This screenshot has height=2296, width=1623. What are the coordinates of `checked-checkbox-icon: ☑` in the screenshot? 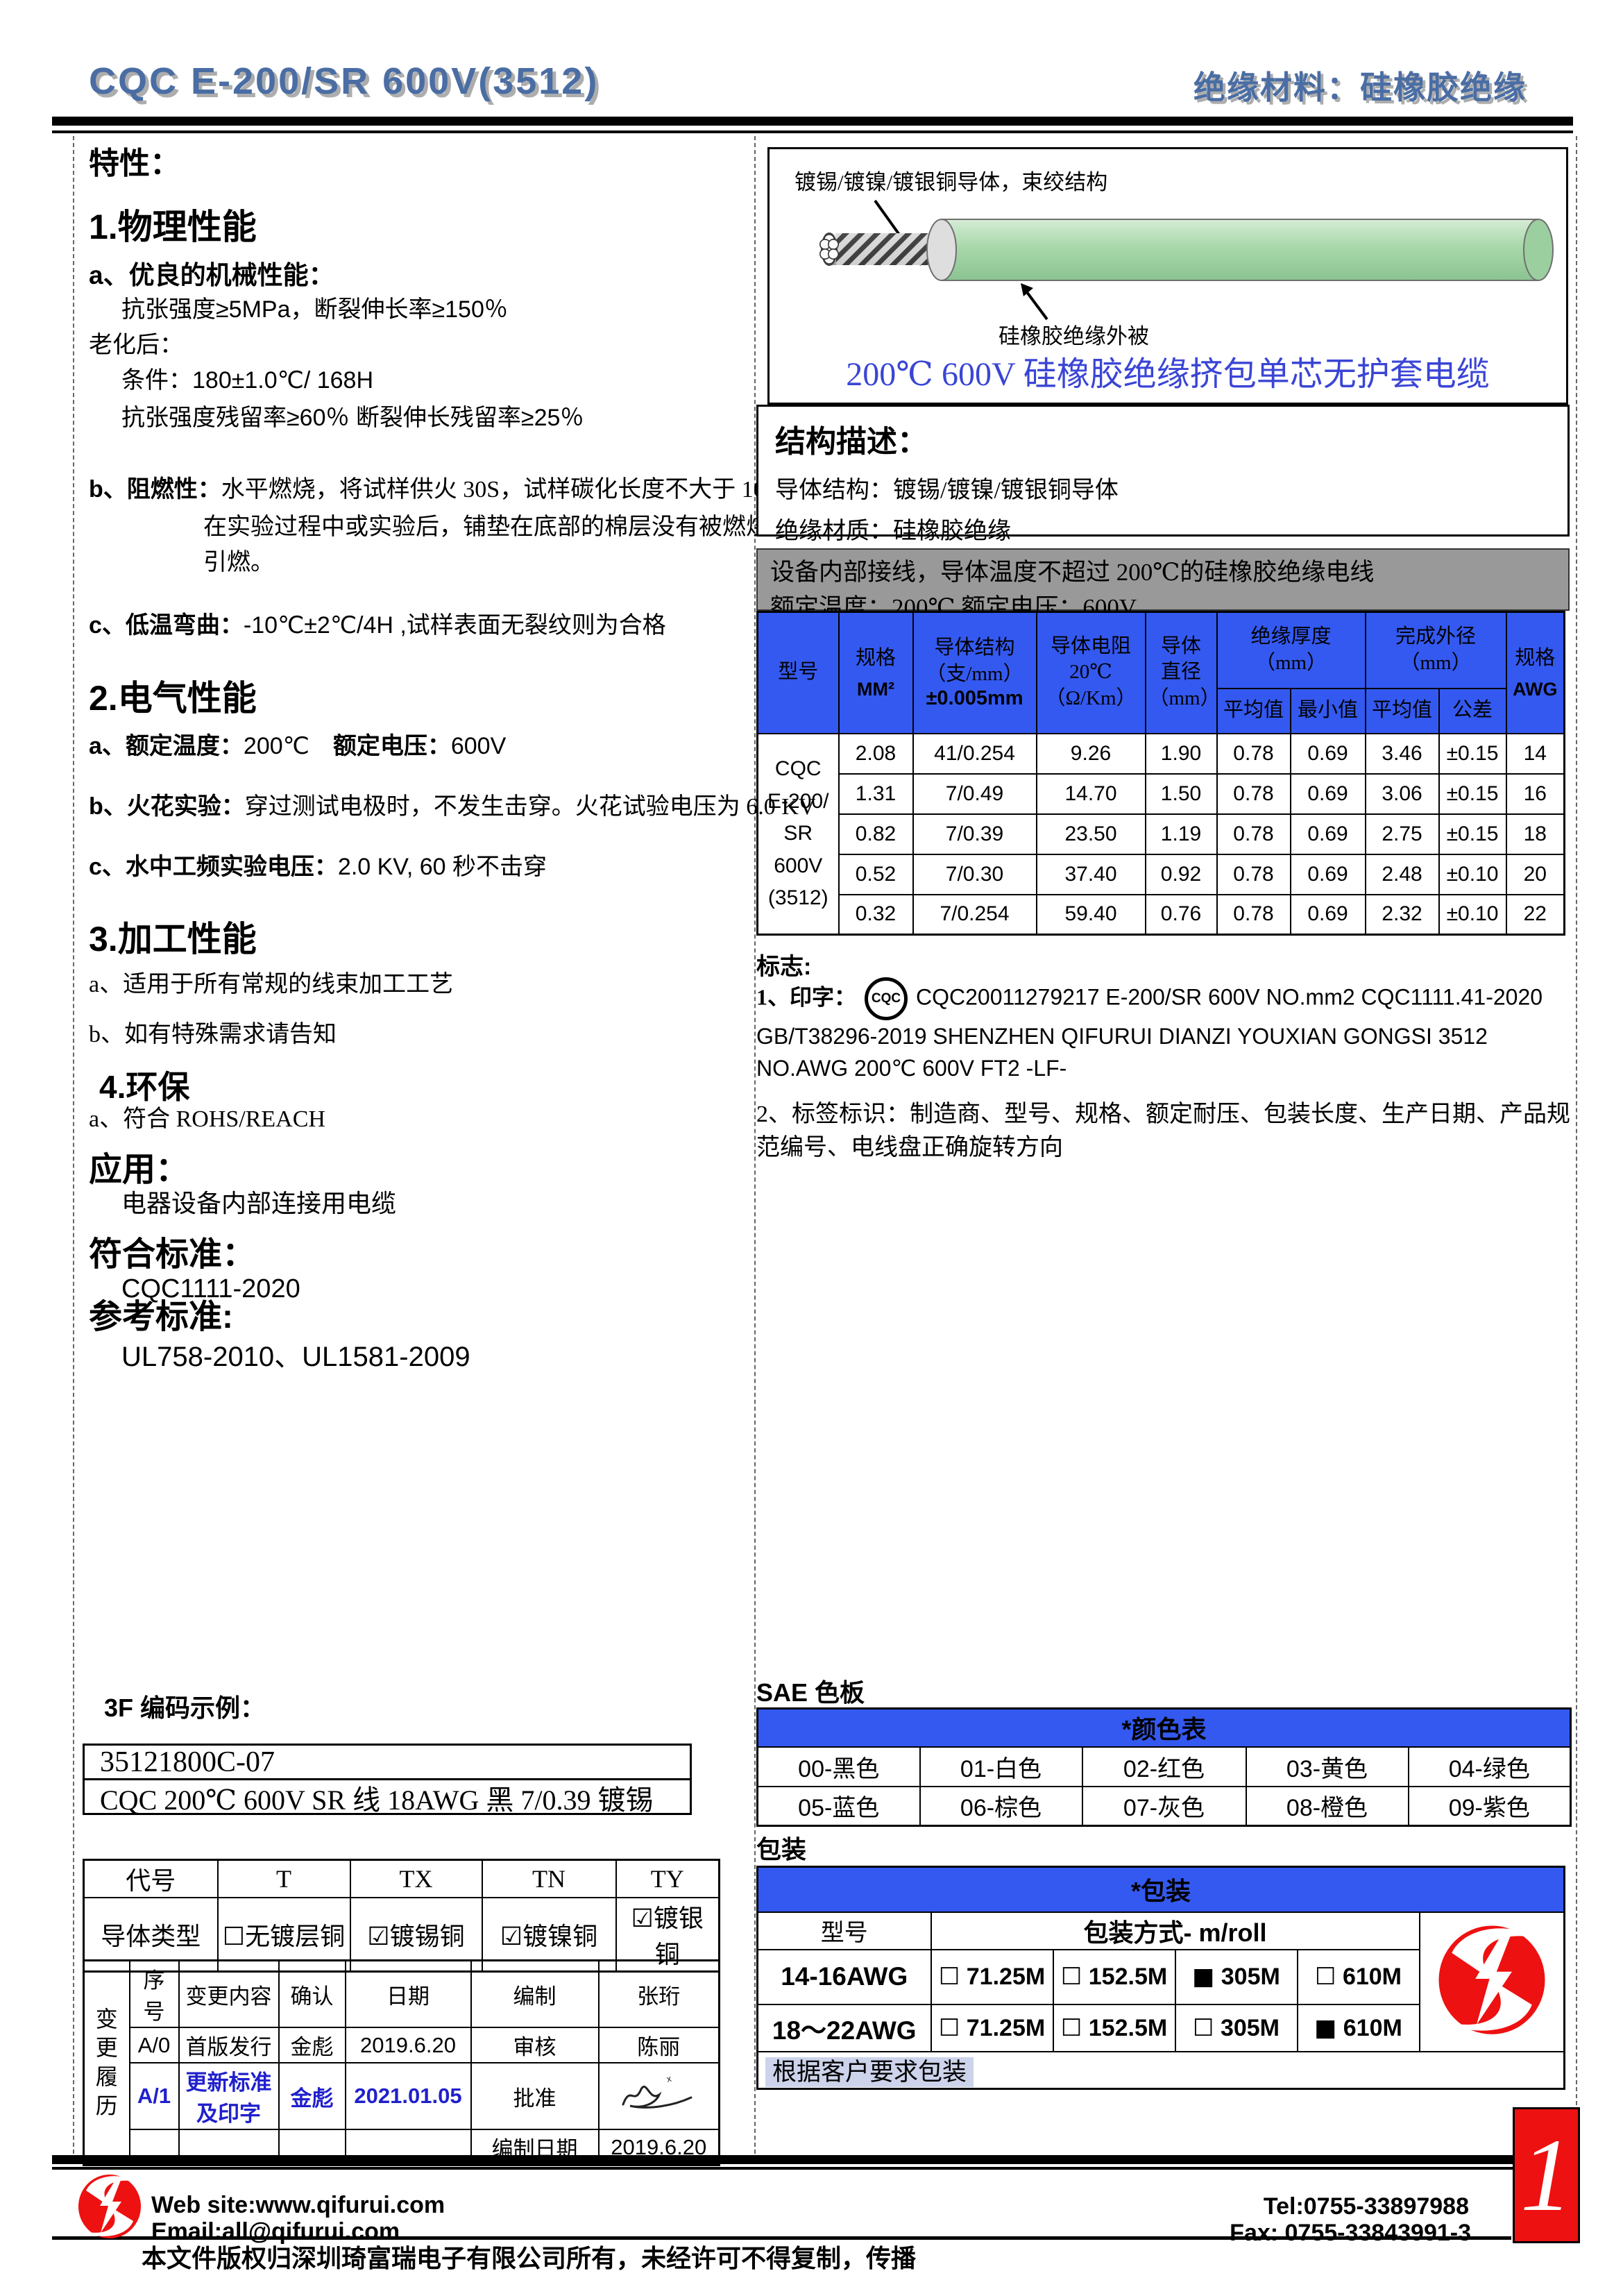 It's located at (511, 1937).